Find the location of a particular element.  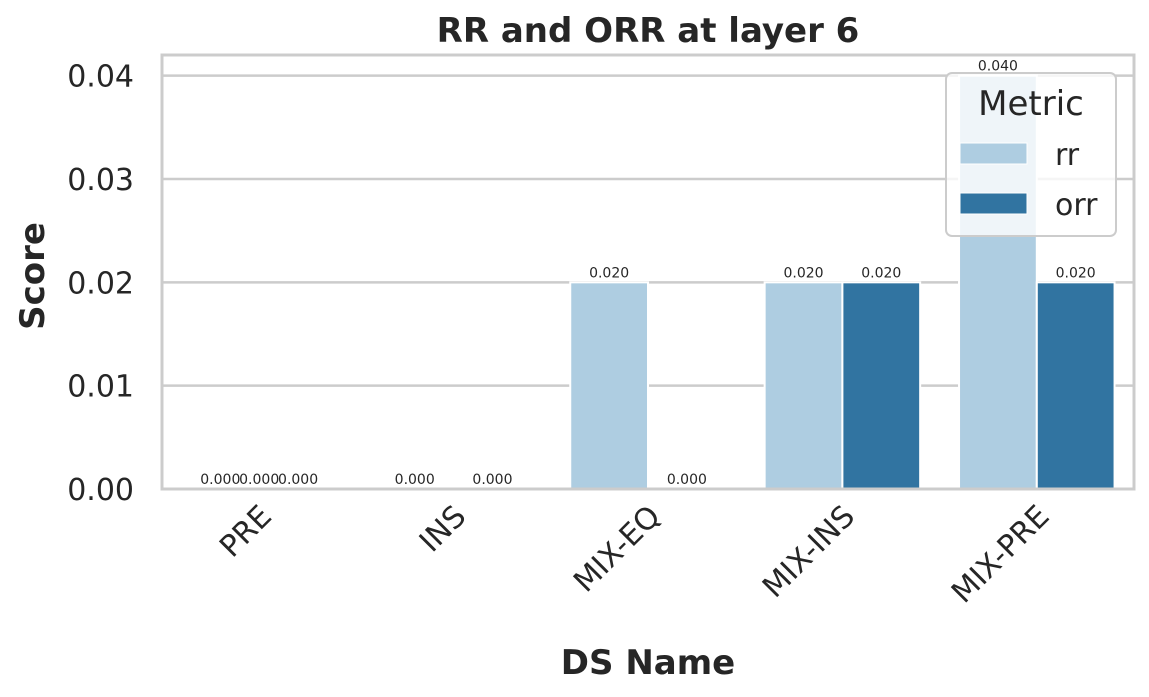

y-tick-labels: 0.00 0.01 0.02 0.03 0.04 is located at coordinates (100, 284).